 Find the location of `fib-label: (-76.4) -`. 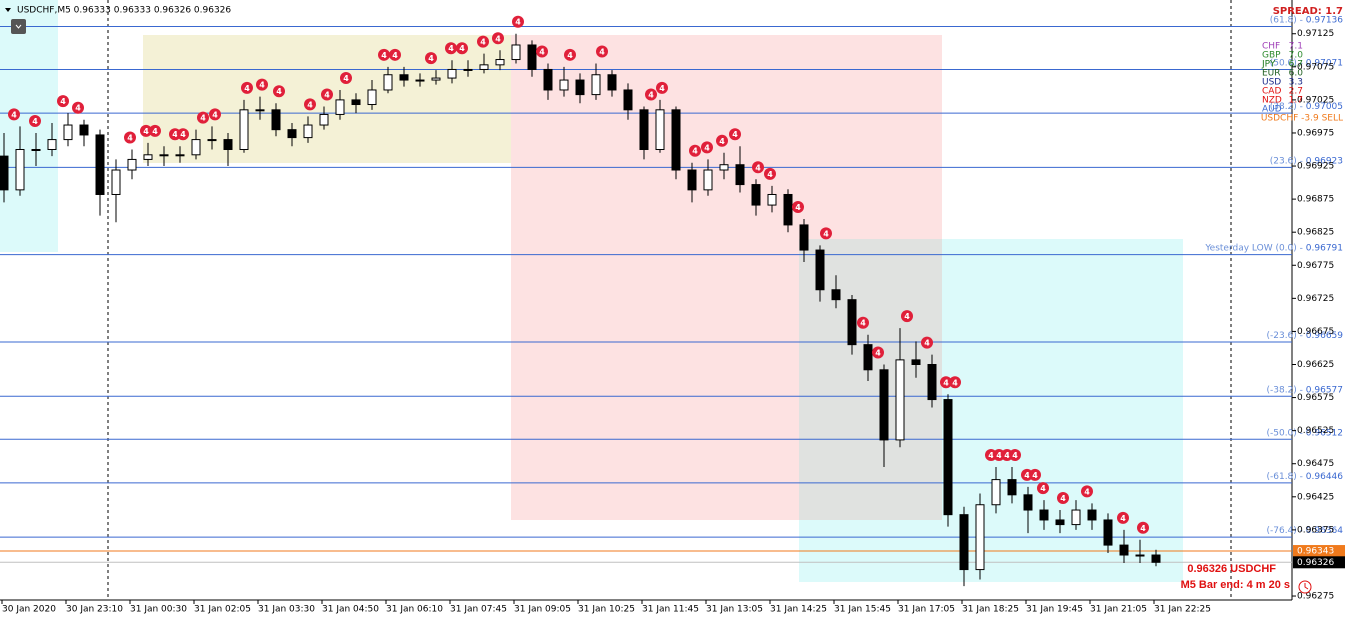

fib-label: (-76.4) - is located at coordinates (1284, 531).